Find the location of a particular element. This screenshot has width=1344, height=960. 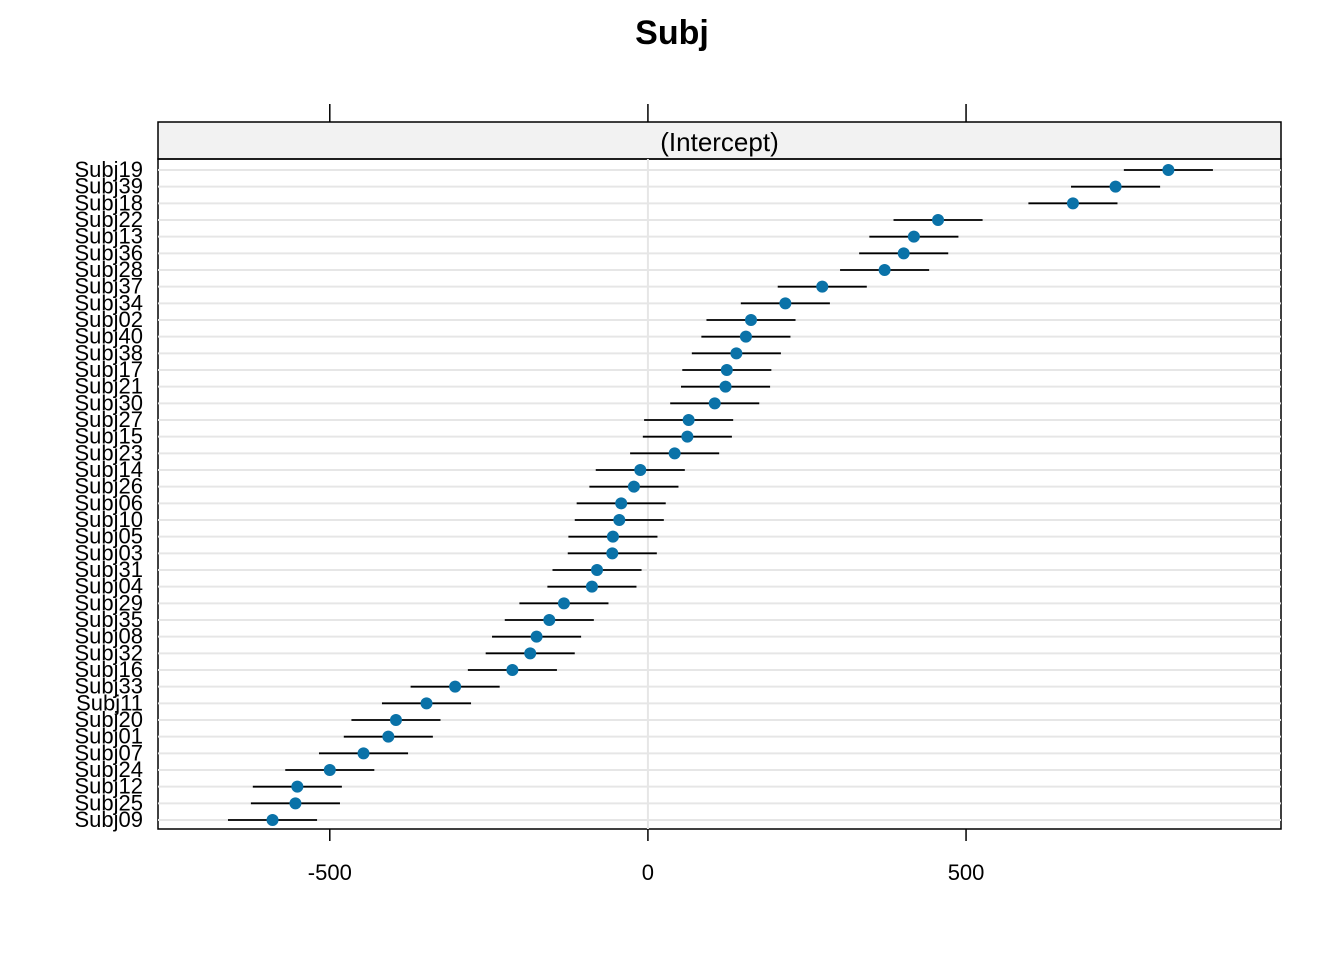

x-tick-label: -500 is located at coordinates (330, 872).